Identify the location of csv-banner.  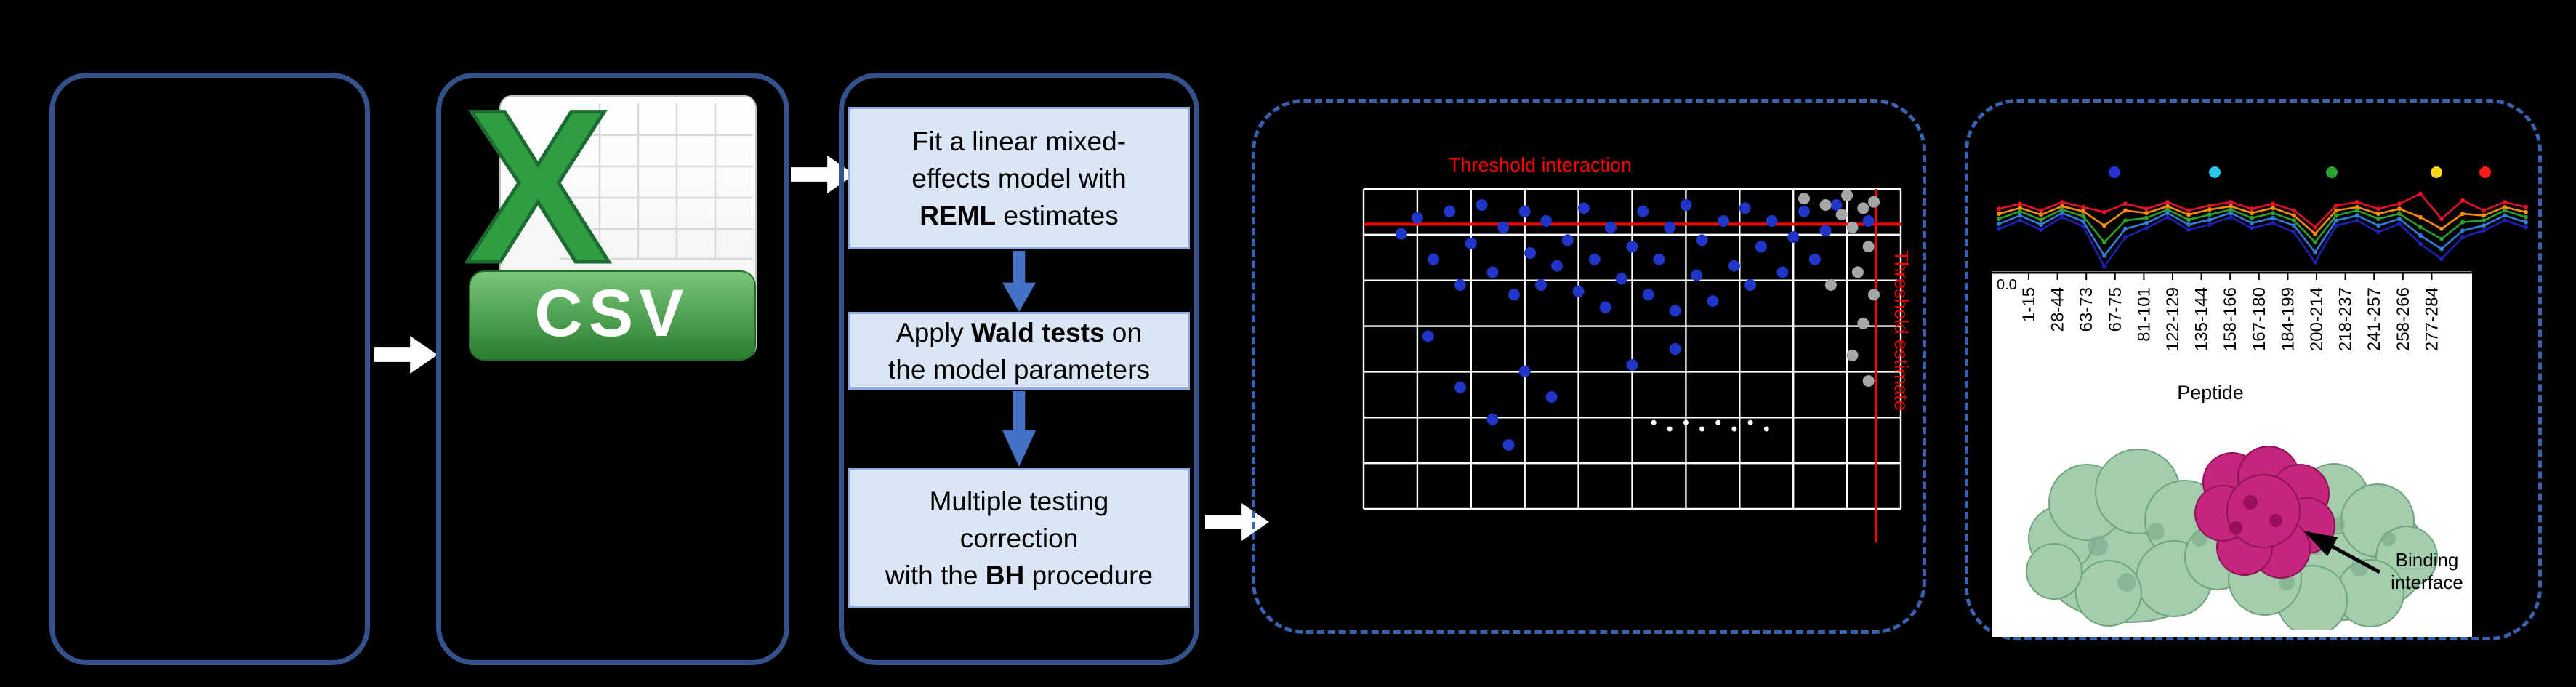
(612, 315).